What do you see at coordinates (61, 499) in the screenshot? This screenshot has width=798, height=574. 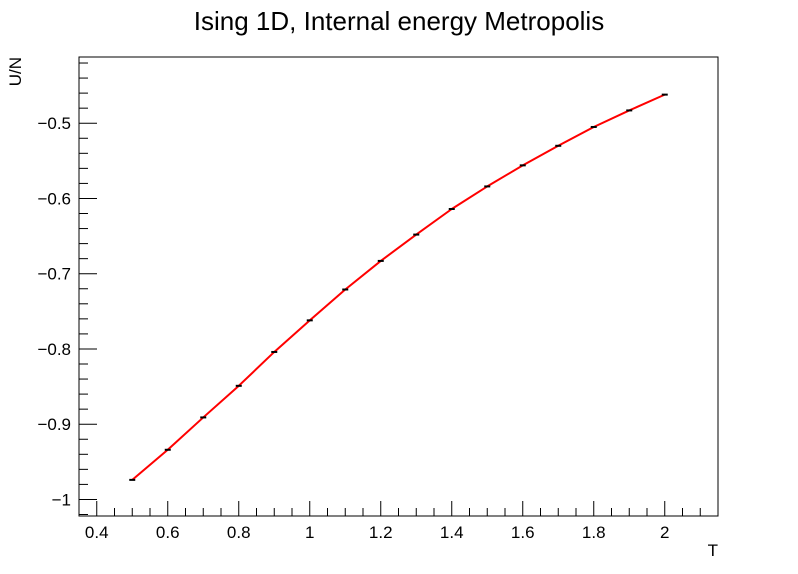 I see `y-tick-label: −1` at bounding box center [61, 499].